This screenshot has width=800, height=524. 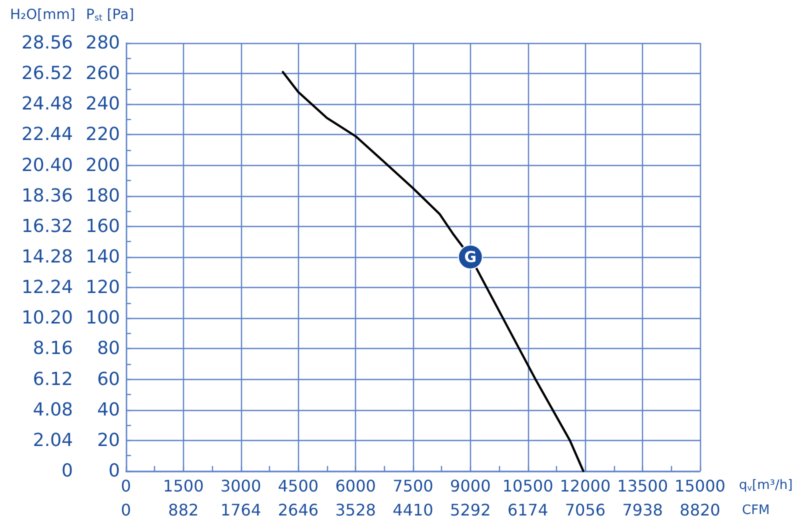 What do you see at coordinates (103, 43) in the screenshot?
I see `y-tick-label: 280` at bounding box center [103, 43].